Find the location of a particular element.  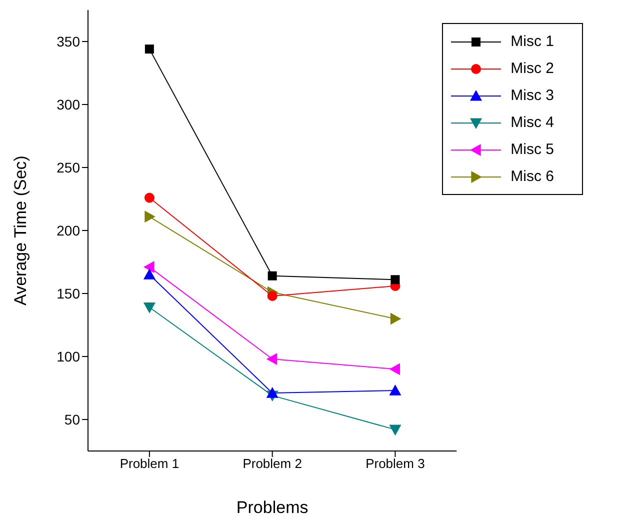

x-tick-label: Problem 1 is located at coordinates (150, 464).